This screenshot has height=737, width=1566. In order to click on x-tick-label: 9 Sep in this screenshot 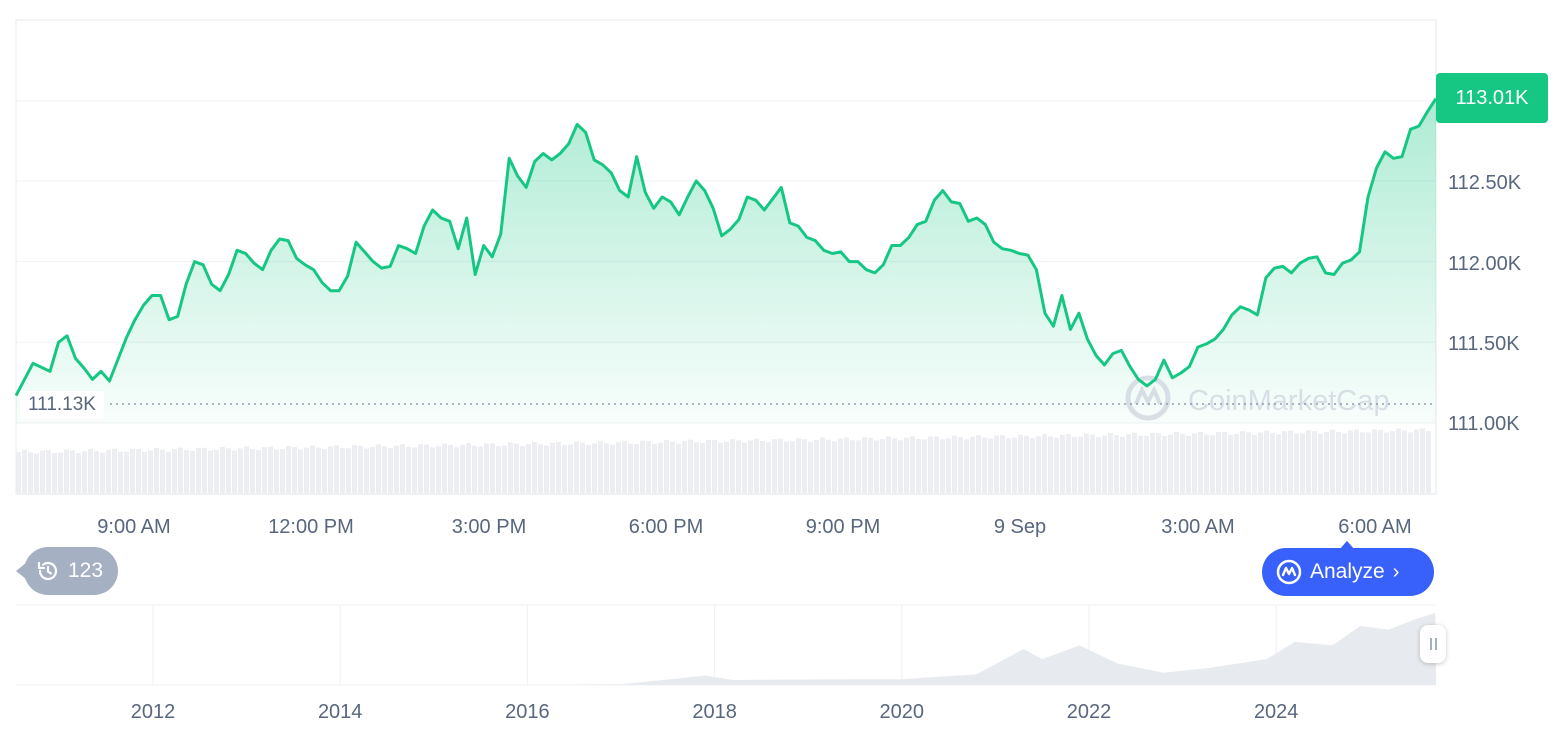, I will do `click(1020, 527)`.